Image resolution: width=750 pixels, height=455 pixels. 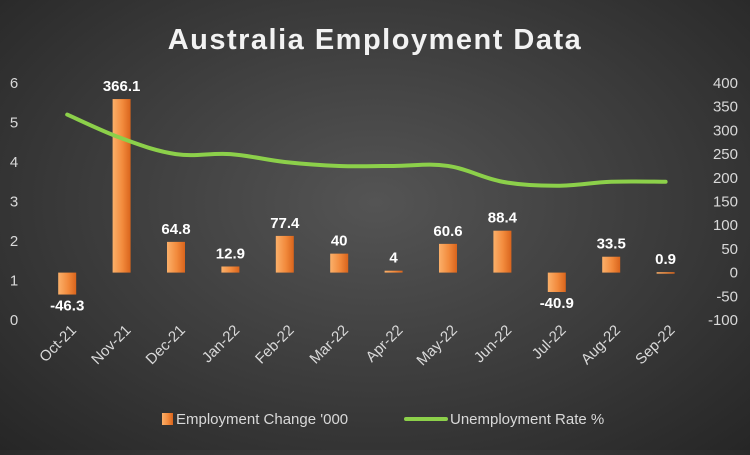 What do you see at coordinates (385, 344) in the screenshot?
I see `x-axis-tick-label: Apr-22` at bounding box center [385, 344].